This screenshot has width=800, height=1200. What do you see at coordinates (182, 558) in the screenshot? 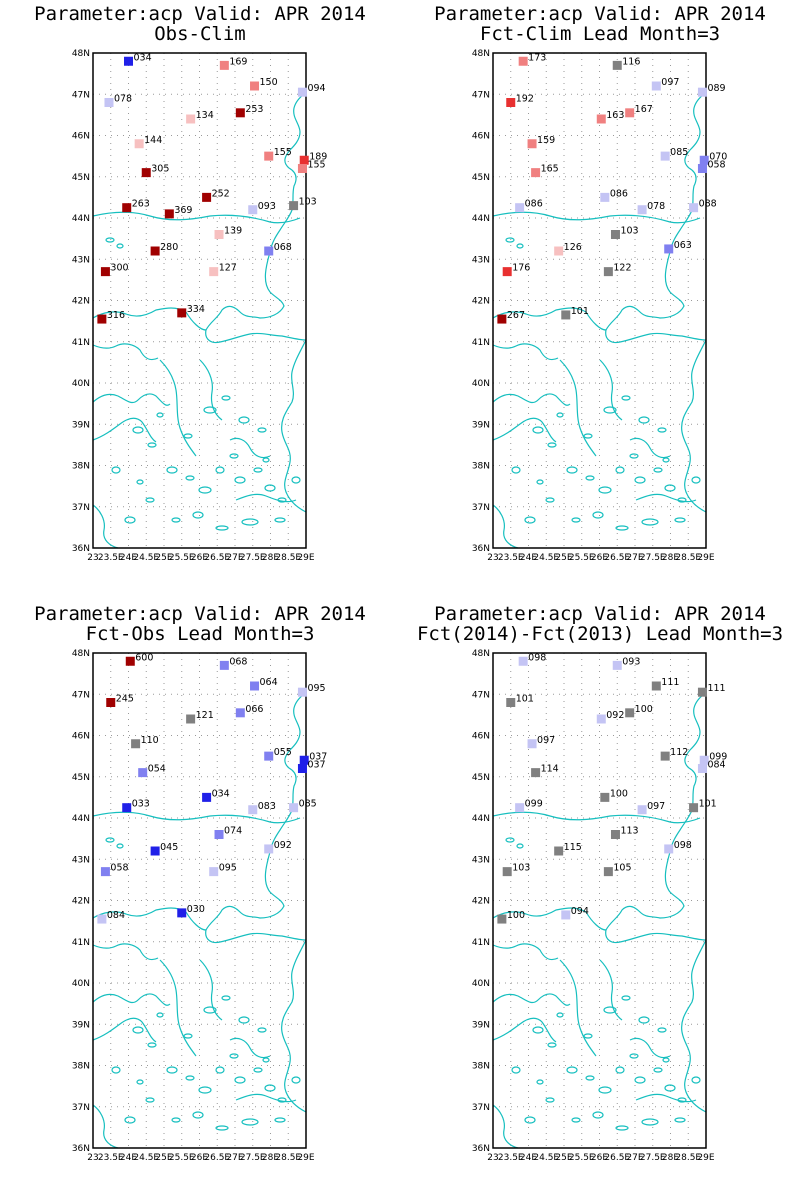
I see `lon-tick-label: 25.5E` at bounding box center [182, 558].